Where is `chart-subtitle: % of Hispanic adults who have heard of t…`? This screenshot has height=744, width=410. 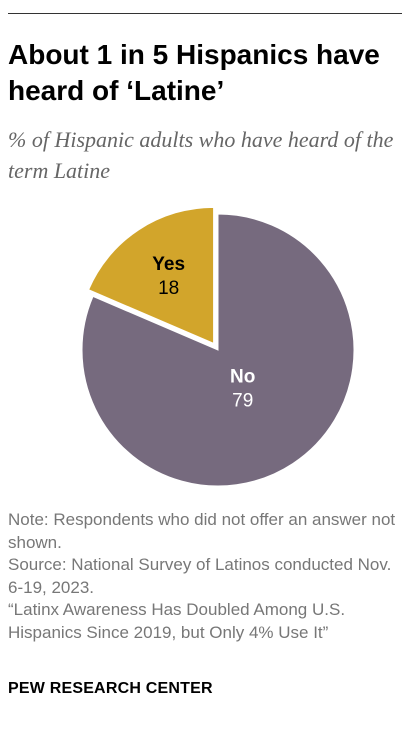
chart-subtitle: % of Hispanic adults who have heard of t… is located at coordinates (201, 155).